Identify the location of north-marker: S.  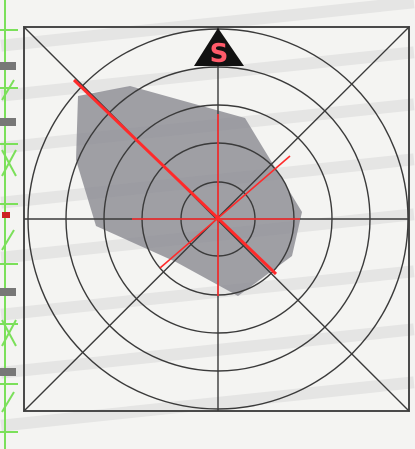
(219, 48).